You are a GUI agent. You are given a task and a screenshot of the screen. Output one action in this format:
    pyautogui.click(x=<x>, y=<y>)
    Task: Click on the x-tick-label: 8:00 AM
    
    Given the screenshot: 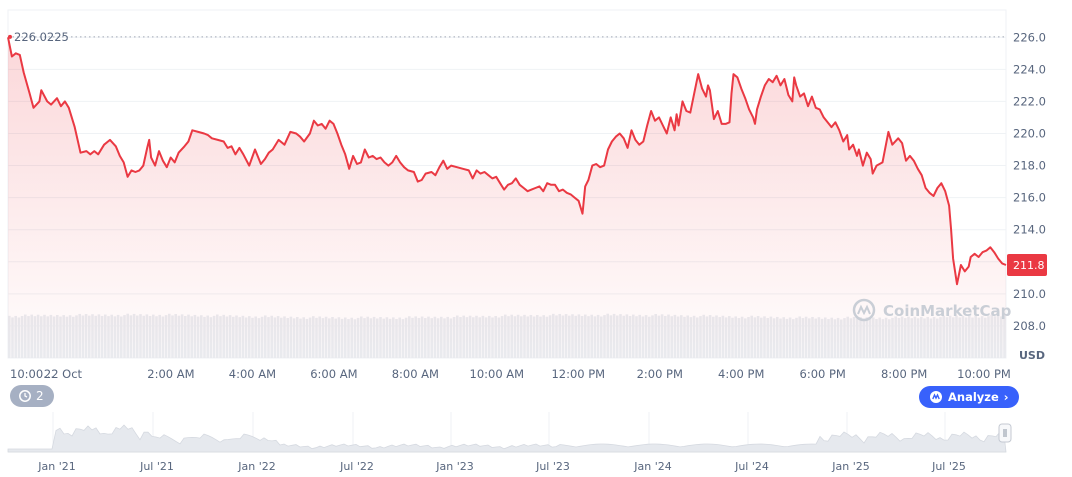 What is the action you would take?
    pyautogui.click(x=415, y=374)
    